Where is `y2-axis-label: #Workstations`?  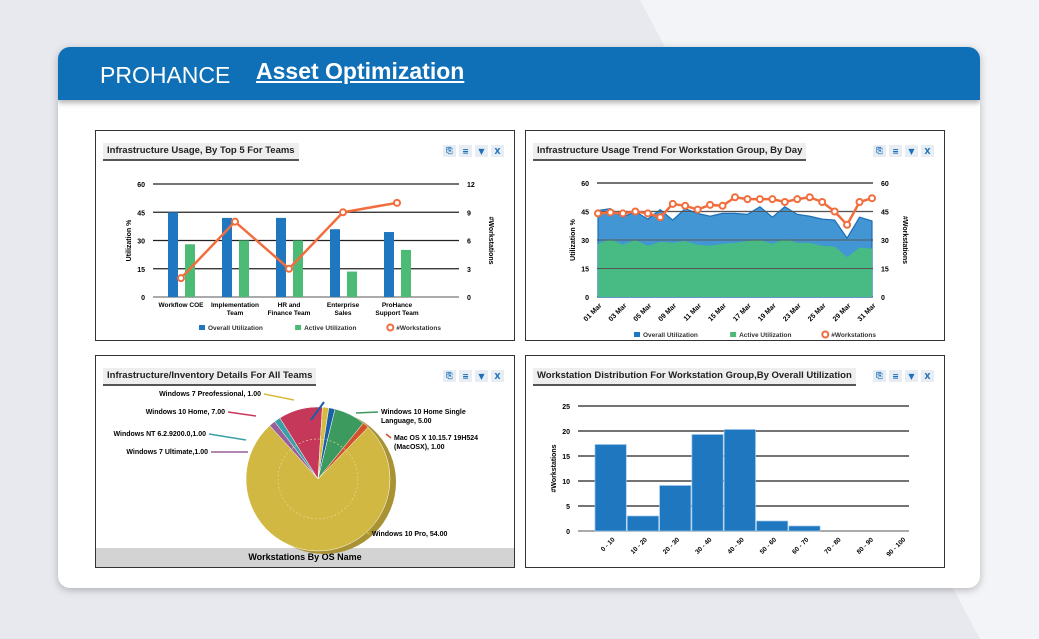
y2-axis-label: #Workstations is located at coordinates (490, 240).